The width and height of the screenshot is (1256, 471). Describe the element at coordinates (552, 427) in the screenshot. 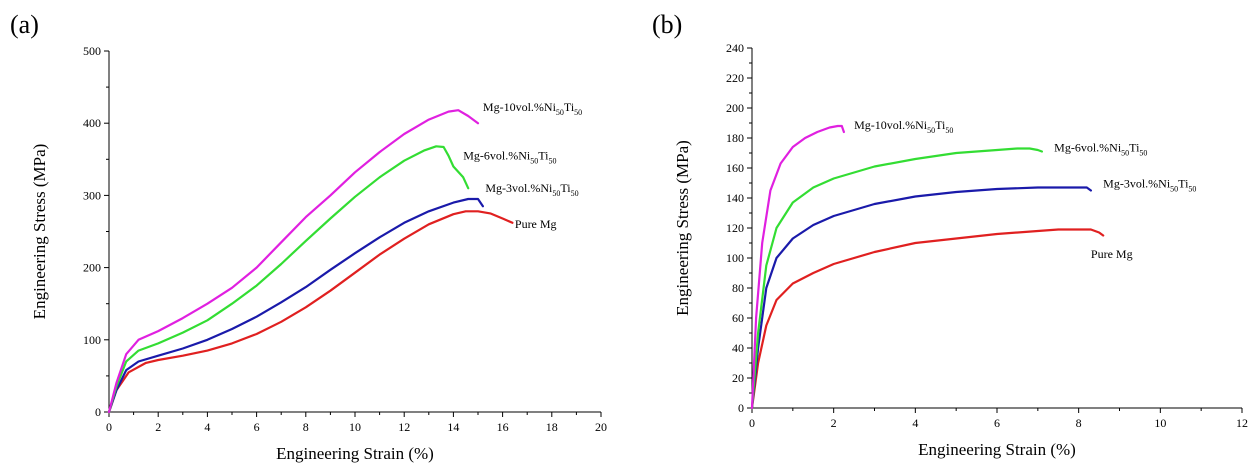

I see `x-tick-label: 18` at that location.